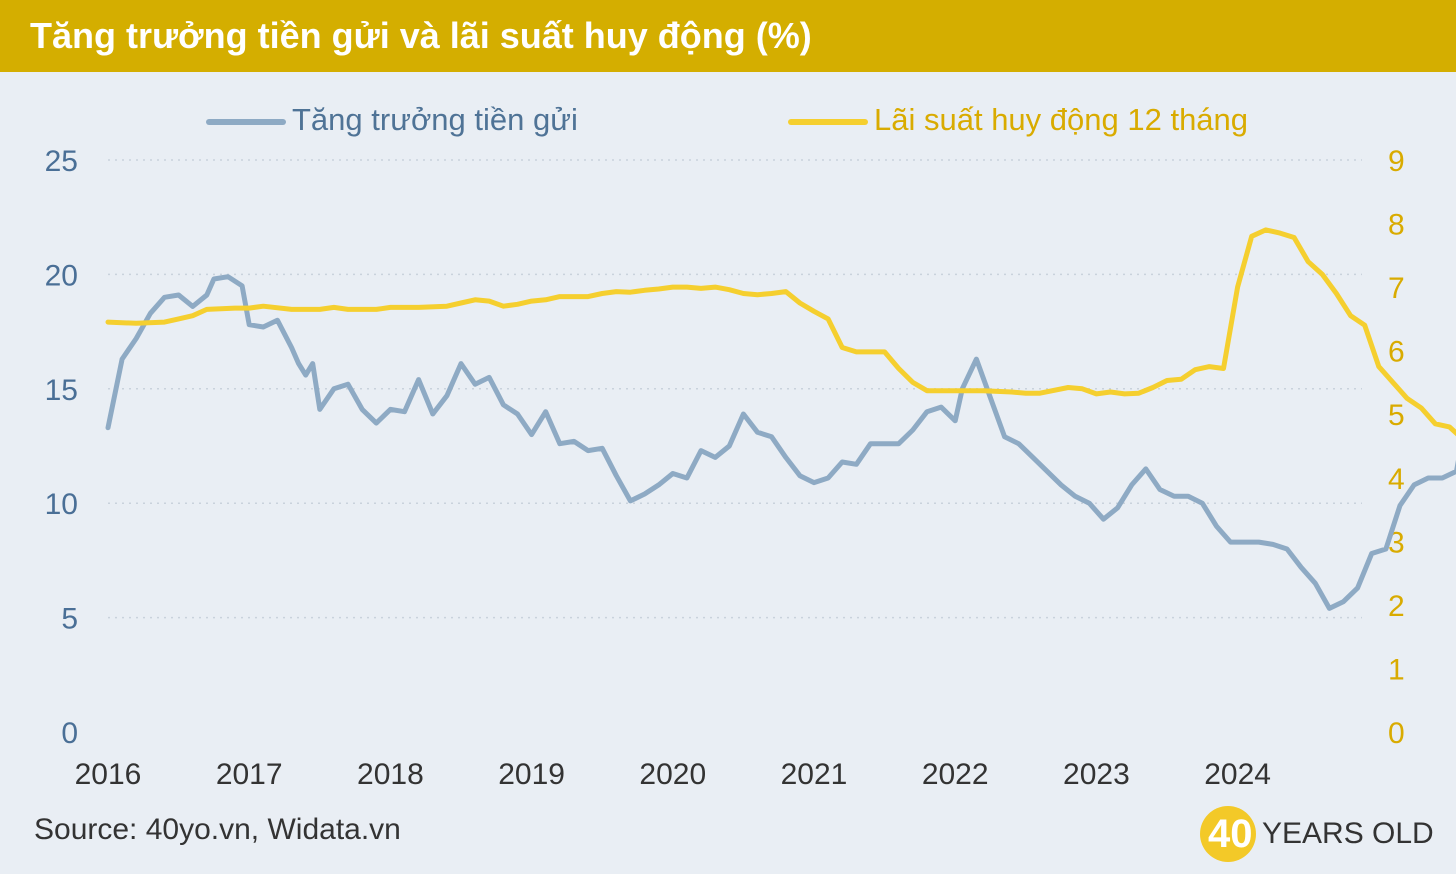 The image size is (1456, 874). I want to click on legend-rate-line-swatch, so click(828, 121).